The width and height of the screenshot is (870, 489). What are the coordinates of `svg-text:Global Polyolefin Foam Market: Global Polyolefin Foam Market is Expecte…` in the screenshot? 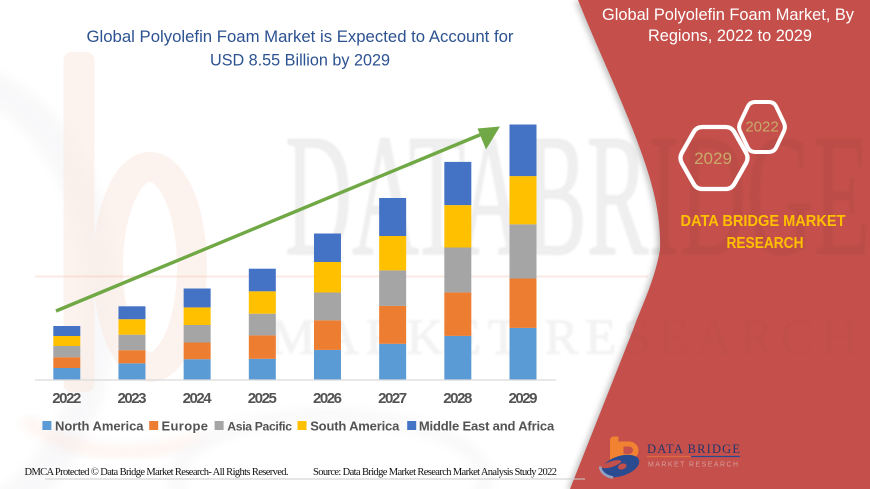 It's located at (300, 36).